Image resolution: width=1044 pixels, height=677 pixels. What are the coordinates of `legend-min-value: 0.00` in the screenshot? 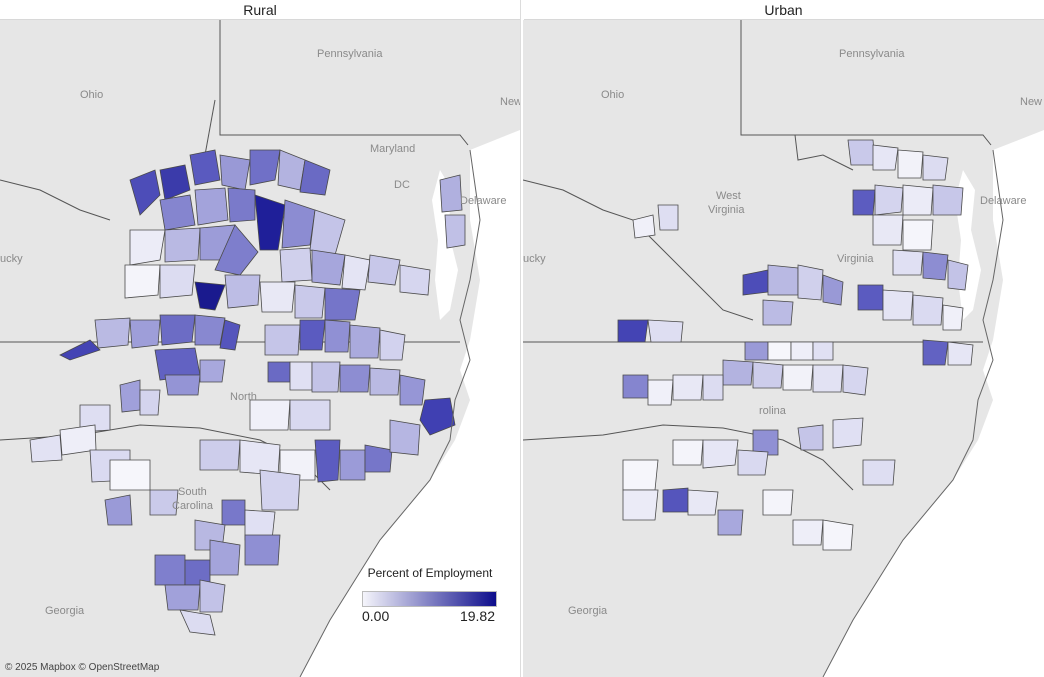 It's located at (376, 616).